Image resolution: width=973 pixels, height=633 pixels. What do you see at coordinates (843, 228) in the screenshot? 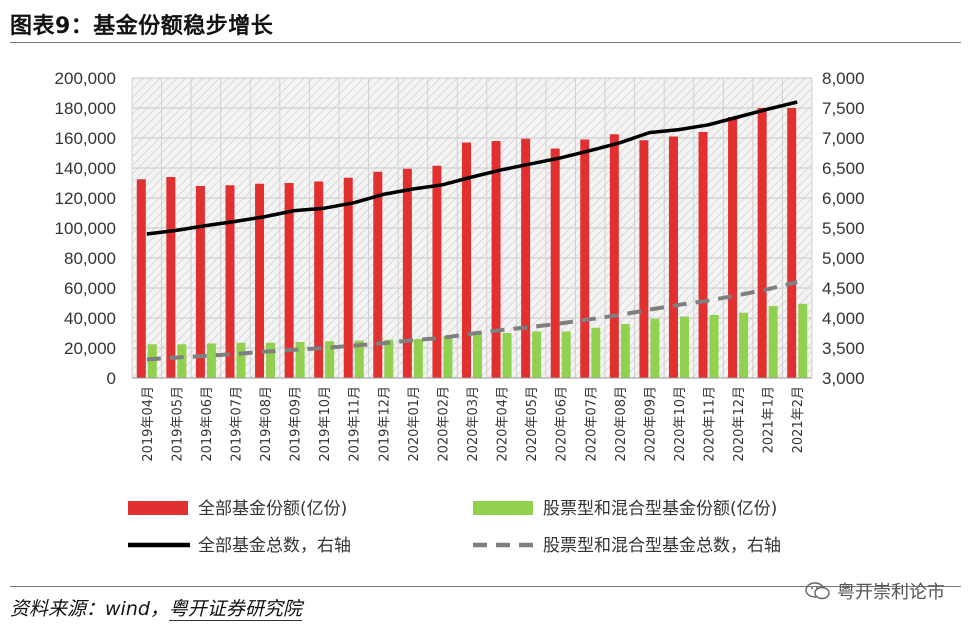
I see `right-axis-tick-label: 5,500` at bounding box center [843, 228].